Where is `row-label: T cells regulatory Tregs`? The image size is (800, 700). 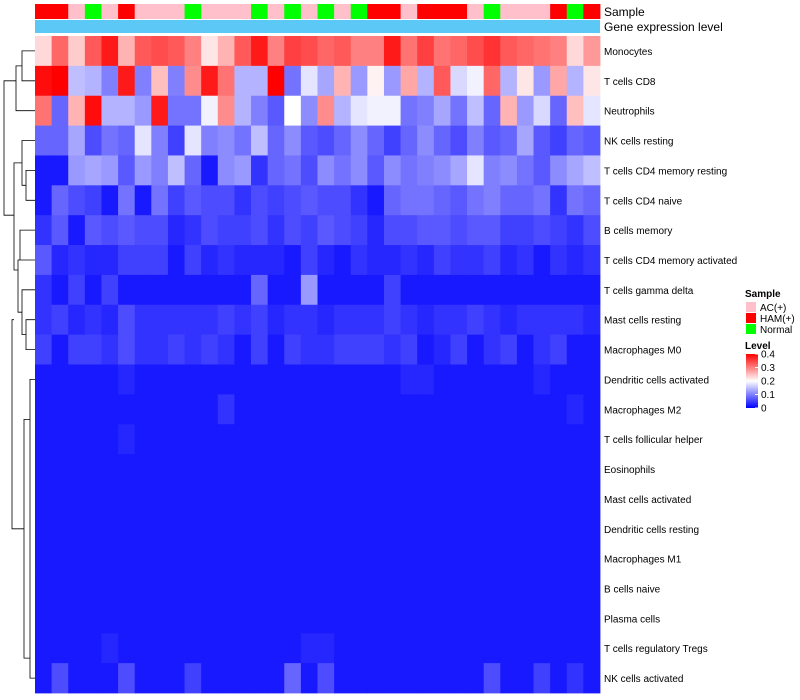 row-label: T cells regulatory Tregs is located at coordinates (656, 649).